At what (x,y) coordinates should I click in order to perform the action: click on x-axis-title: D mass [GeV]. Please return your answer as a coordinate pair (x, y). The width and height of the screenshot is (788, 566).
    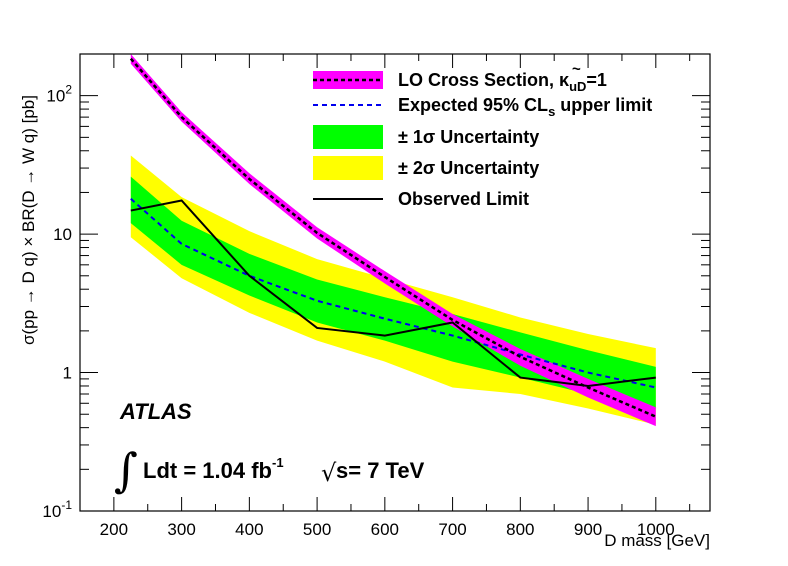
    Looking at the image, I should click on (657, 540).